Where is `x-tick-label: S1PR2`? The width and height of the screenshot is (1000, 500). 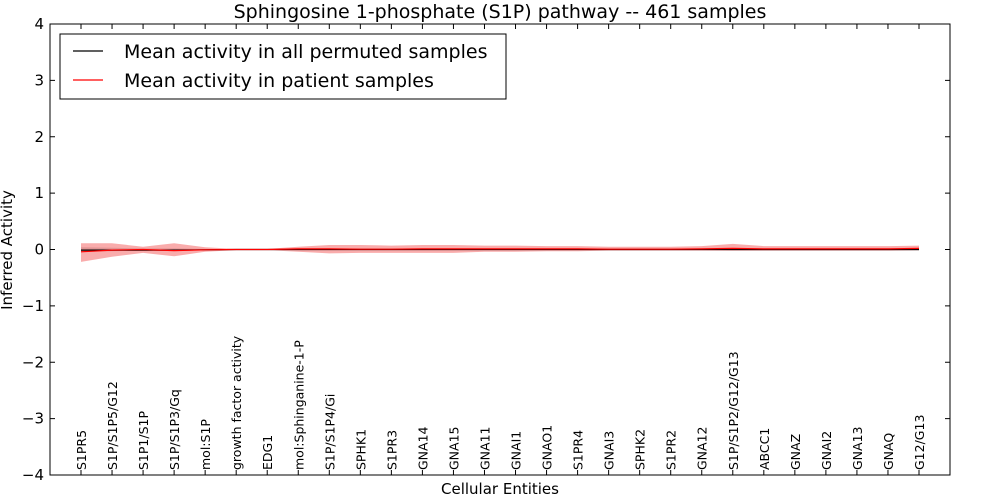
x-tick-label: S1PR2 is located at coordinates (671, 450).